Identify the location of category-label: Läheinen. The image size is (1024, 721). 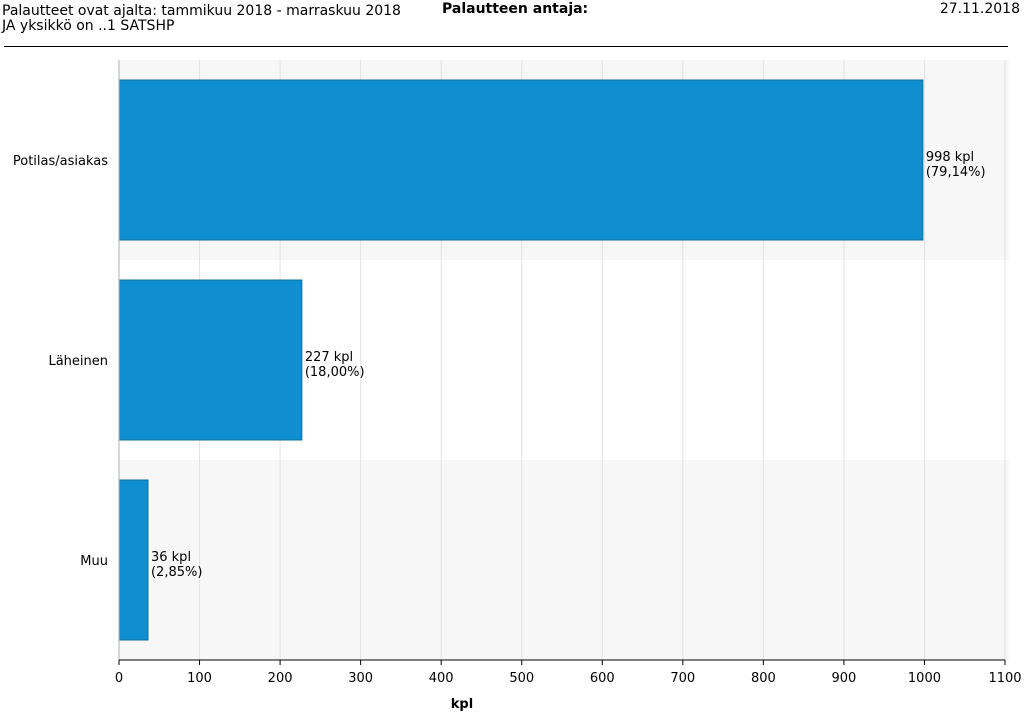
(78, 361).